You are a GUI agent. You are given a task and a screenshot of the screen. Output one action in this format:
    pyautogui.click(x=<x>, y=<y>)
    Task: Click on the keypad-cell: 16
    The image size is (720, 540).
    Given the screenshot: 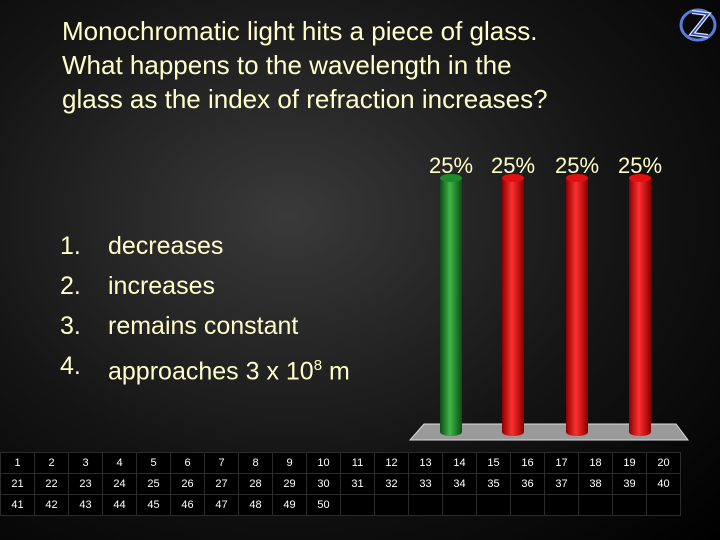 What is the action you would take?
    pyautogui.click(x=527, y=463)
    